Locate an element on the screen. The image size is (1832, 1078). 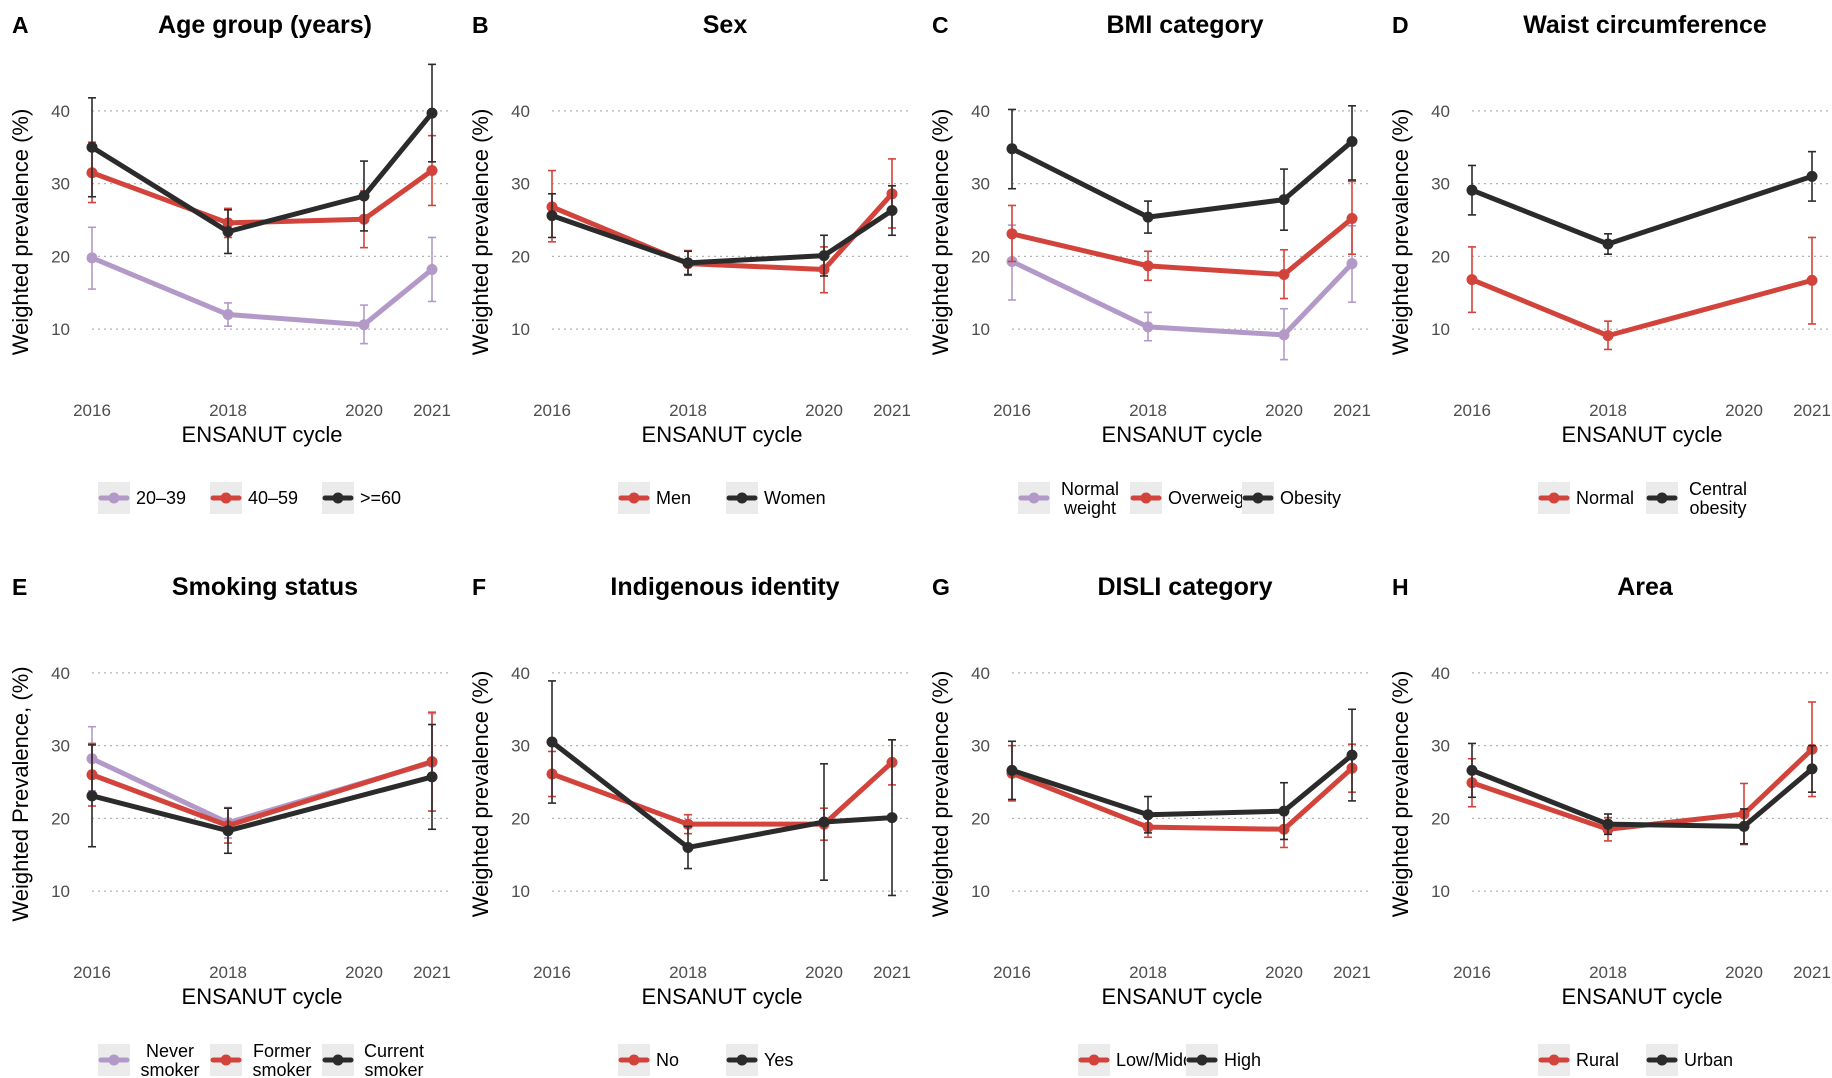
legend-item: High is located at coordinates (1223, 1060).